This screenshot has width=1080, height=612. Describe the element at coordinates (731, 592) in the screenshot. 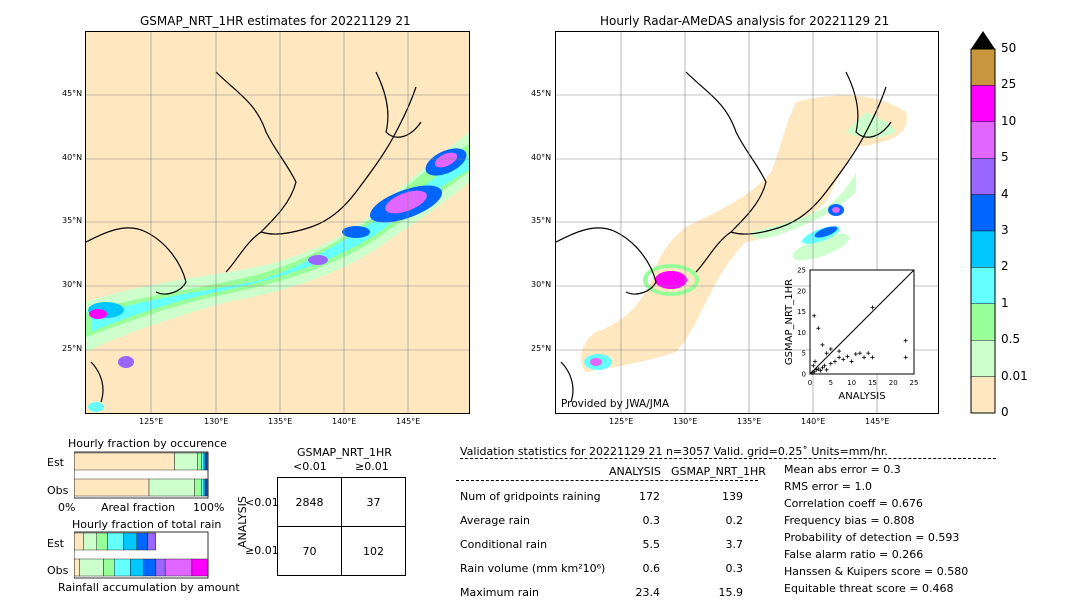

I see `validation-value: 15.9` at that location.